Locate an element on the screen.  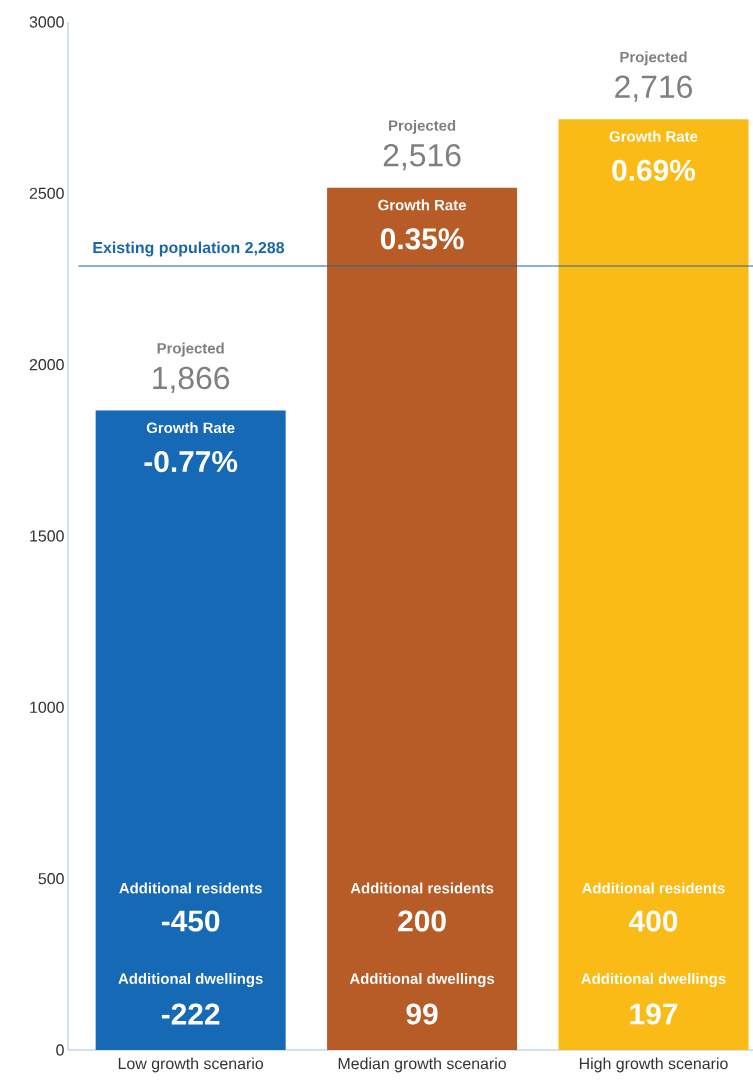
data-label: 2,716 is located at coordinates (653, 88).